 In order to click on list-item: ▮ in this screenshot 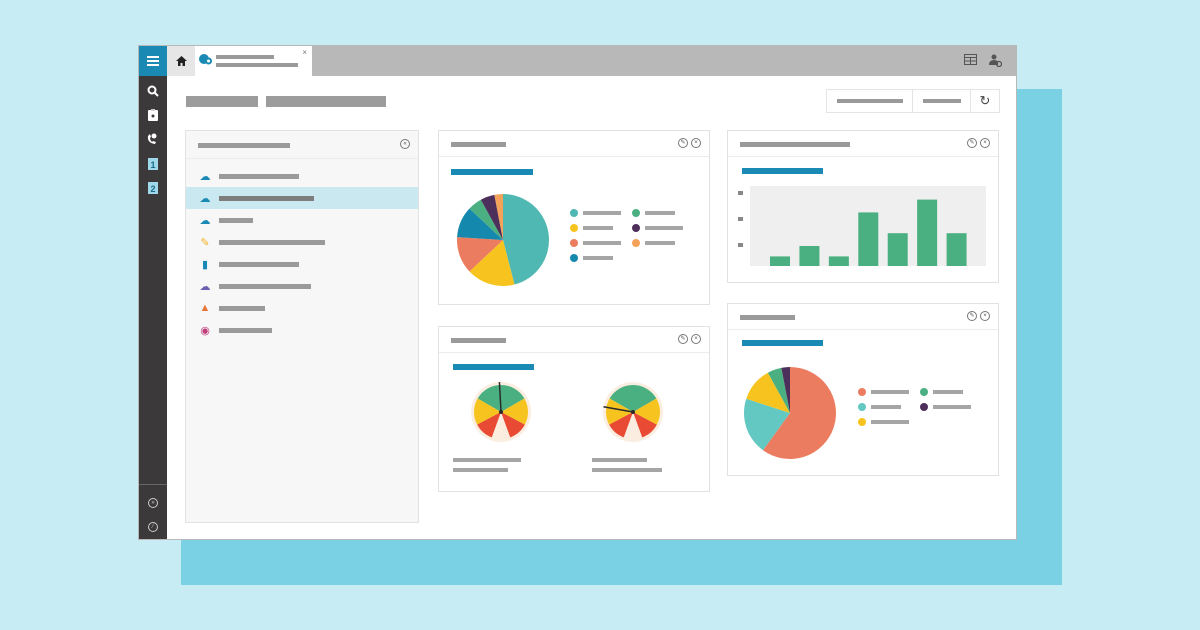, I will do `click(302, 264)`.